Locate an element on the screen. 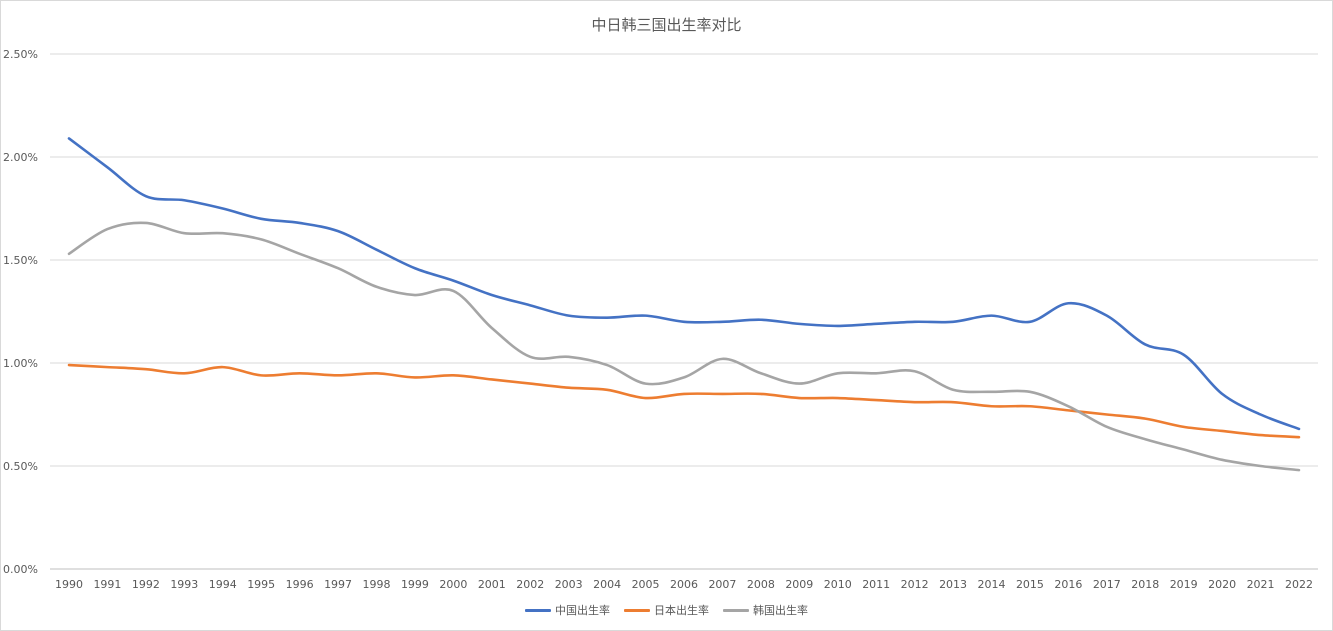 The image size is (1333, 631). legend-label-japan: 日本出生率 is located at coordinates (681, 610).